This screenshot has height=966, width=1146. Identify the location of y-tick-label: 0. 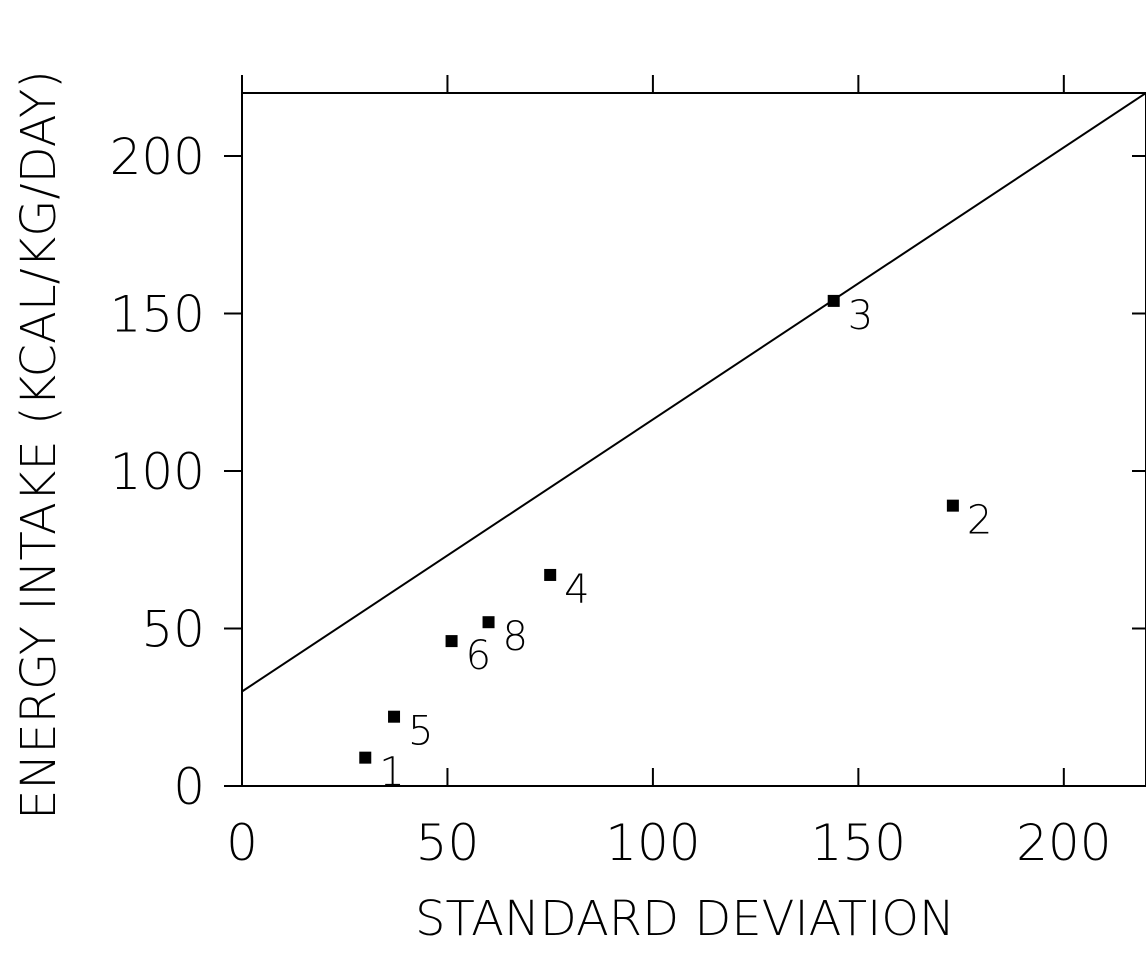
(189, 787).